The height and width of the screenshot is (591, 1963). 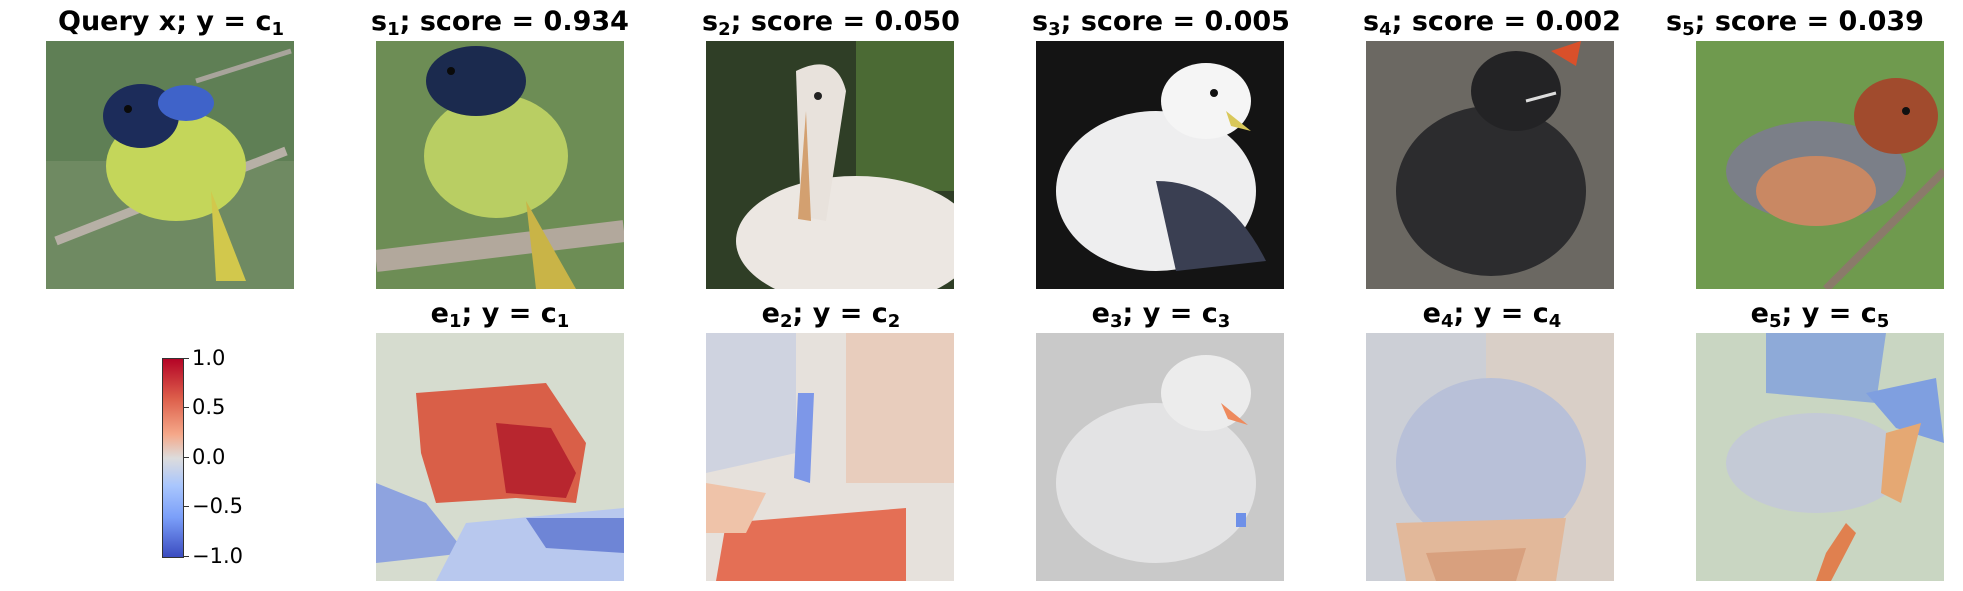 I want to click on colorbar-tick-label: −1.0, so click(x=217, y=556).